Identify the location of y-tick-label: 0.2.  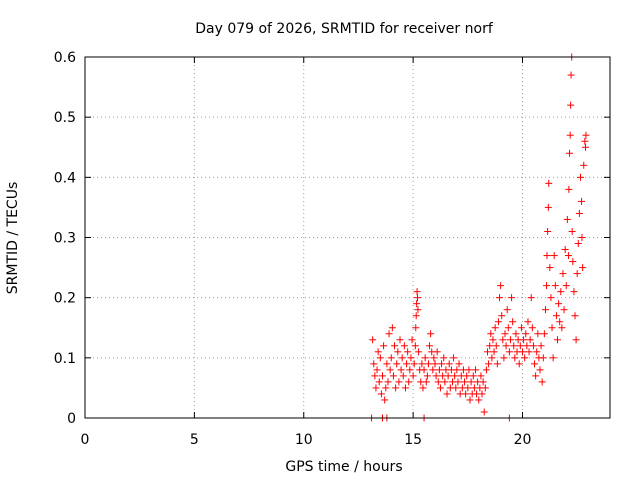
(65, 299).